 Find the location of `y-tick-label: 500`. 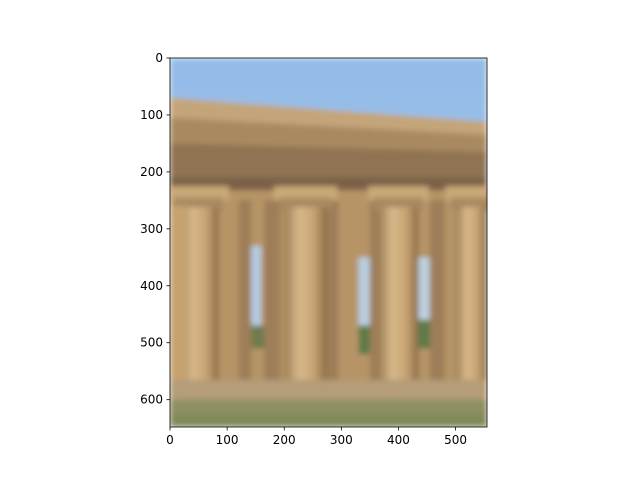

y-tick-label: 500 is located at coordinates (151, 343).